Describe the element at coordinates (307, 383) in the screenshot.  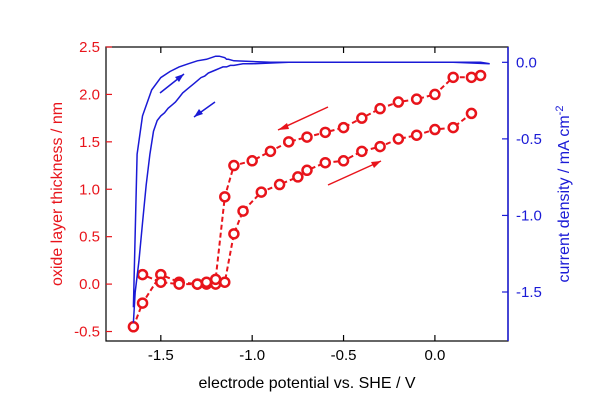
I see `x-axis-label: electrode potential vs. SHE / V` at that location.